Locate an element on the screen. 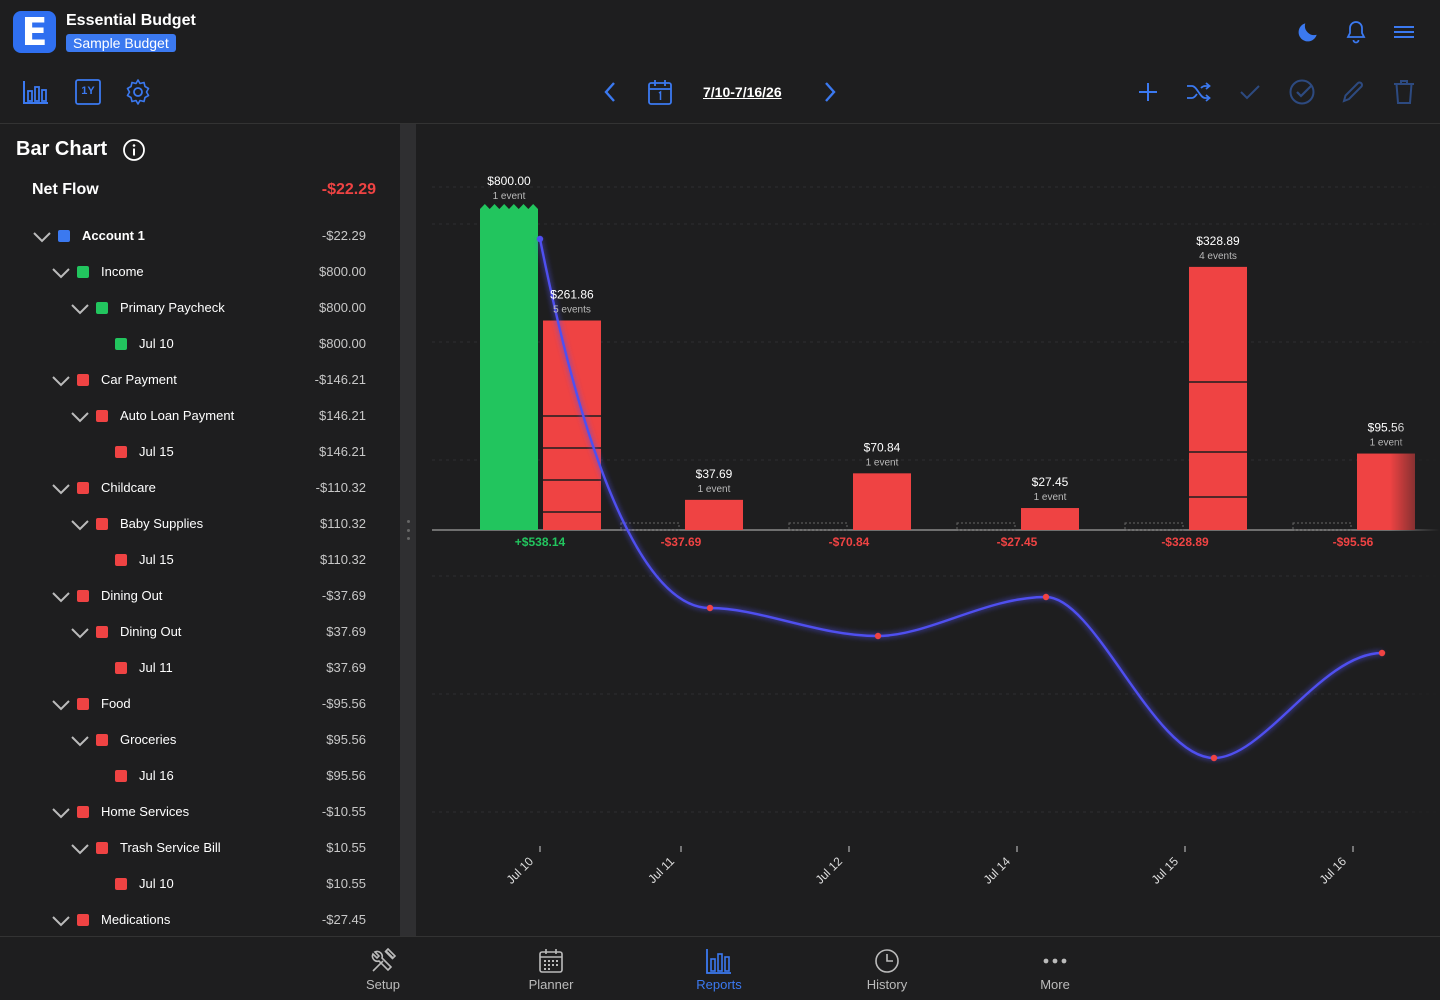 This screenshot has height=1000, width=1440. check-circle-icon is located at coordinates (1302, 92).